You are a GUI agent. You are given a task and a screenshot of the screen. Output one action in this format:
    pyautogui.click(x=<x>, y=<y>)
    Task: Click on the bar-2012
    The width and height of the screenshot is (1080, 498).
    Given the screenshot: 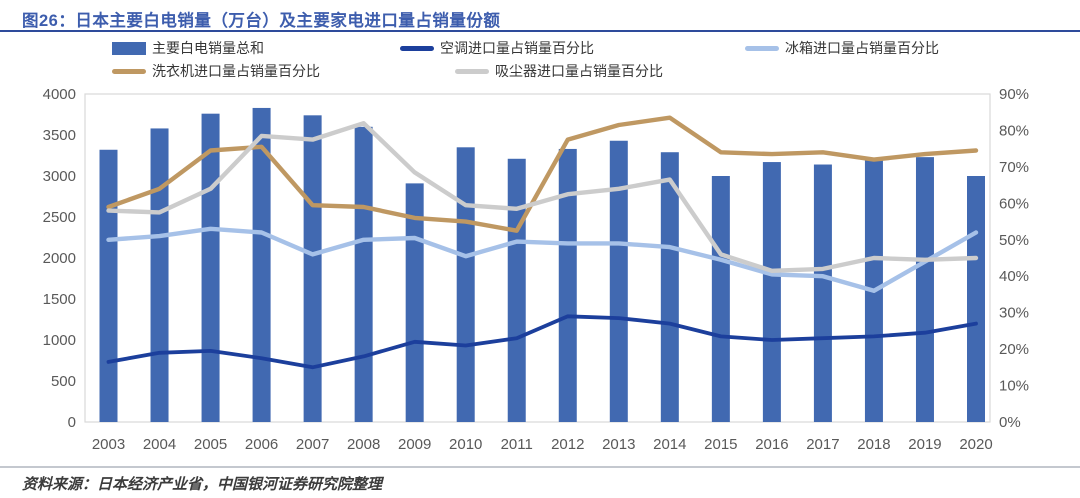 What is the action you would take?
    pyautogui.click(x=567, y=285)
    